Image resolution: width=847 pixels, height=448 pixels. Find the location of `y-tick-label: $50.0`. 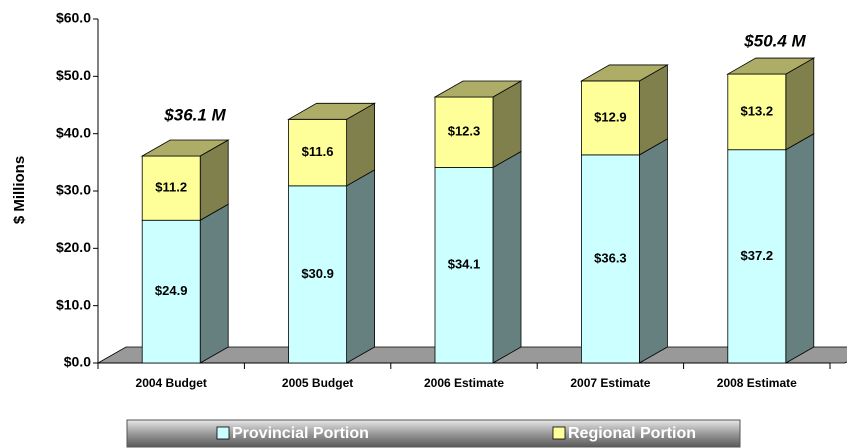

y-tick-label: $50.0 is located at coordinates (73, 75).